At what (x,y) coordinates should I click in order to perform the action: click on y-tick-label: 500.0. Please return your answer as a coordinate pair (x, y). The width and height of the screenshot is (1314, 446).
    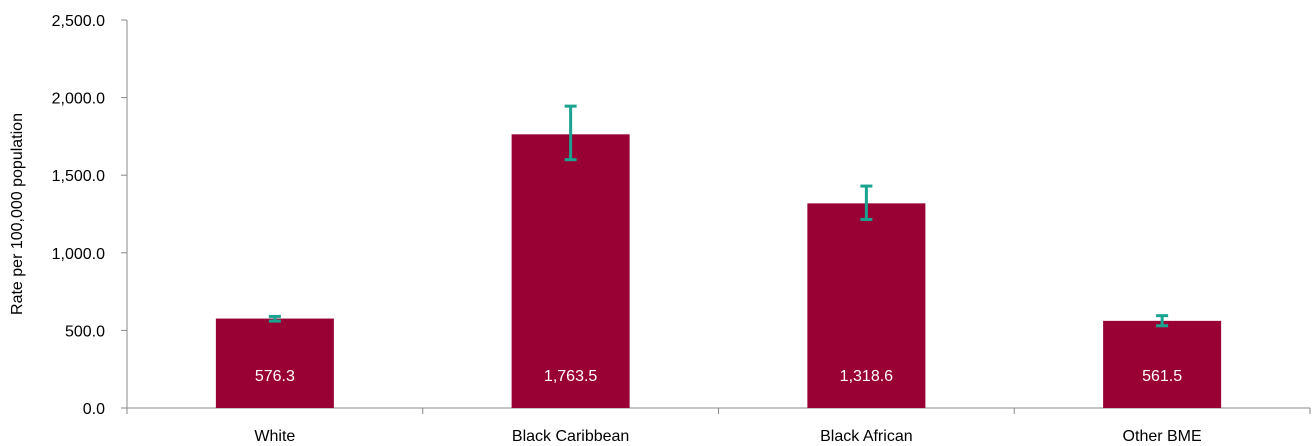
    Looking at the image, I should click on (85, 331).